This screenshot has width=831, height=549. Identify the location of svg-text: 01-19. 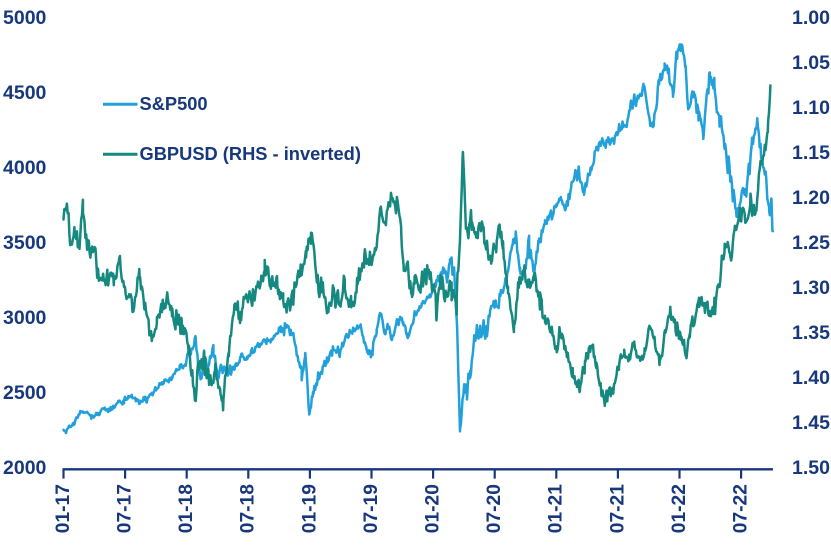
(309, 508).